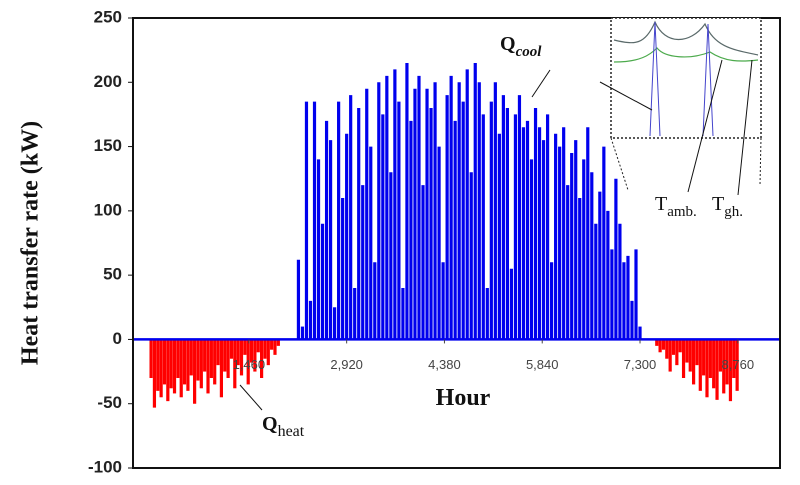 The height and width of the screenshot is (485, 800). What do you see at coordinates (108, 16) in the screenshot?
I see `y-tick-label: 250` at bounding box center [108, 16].